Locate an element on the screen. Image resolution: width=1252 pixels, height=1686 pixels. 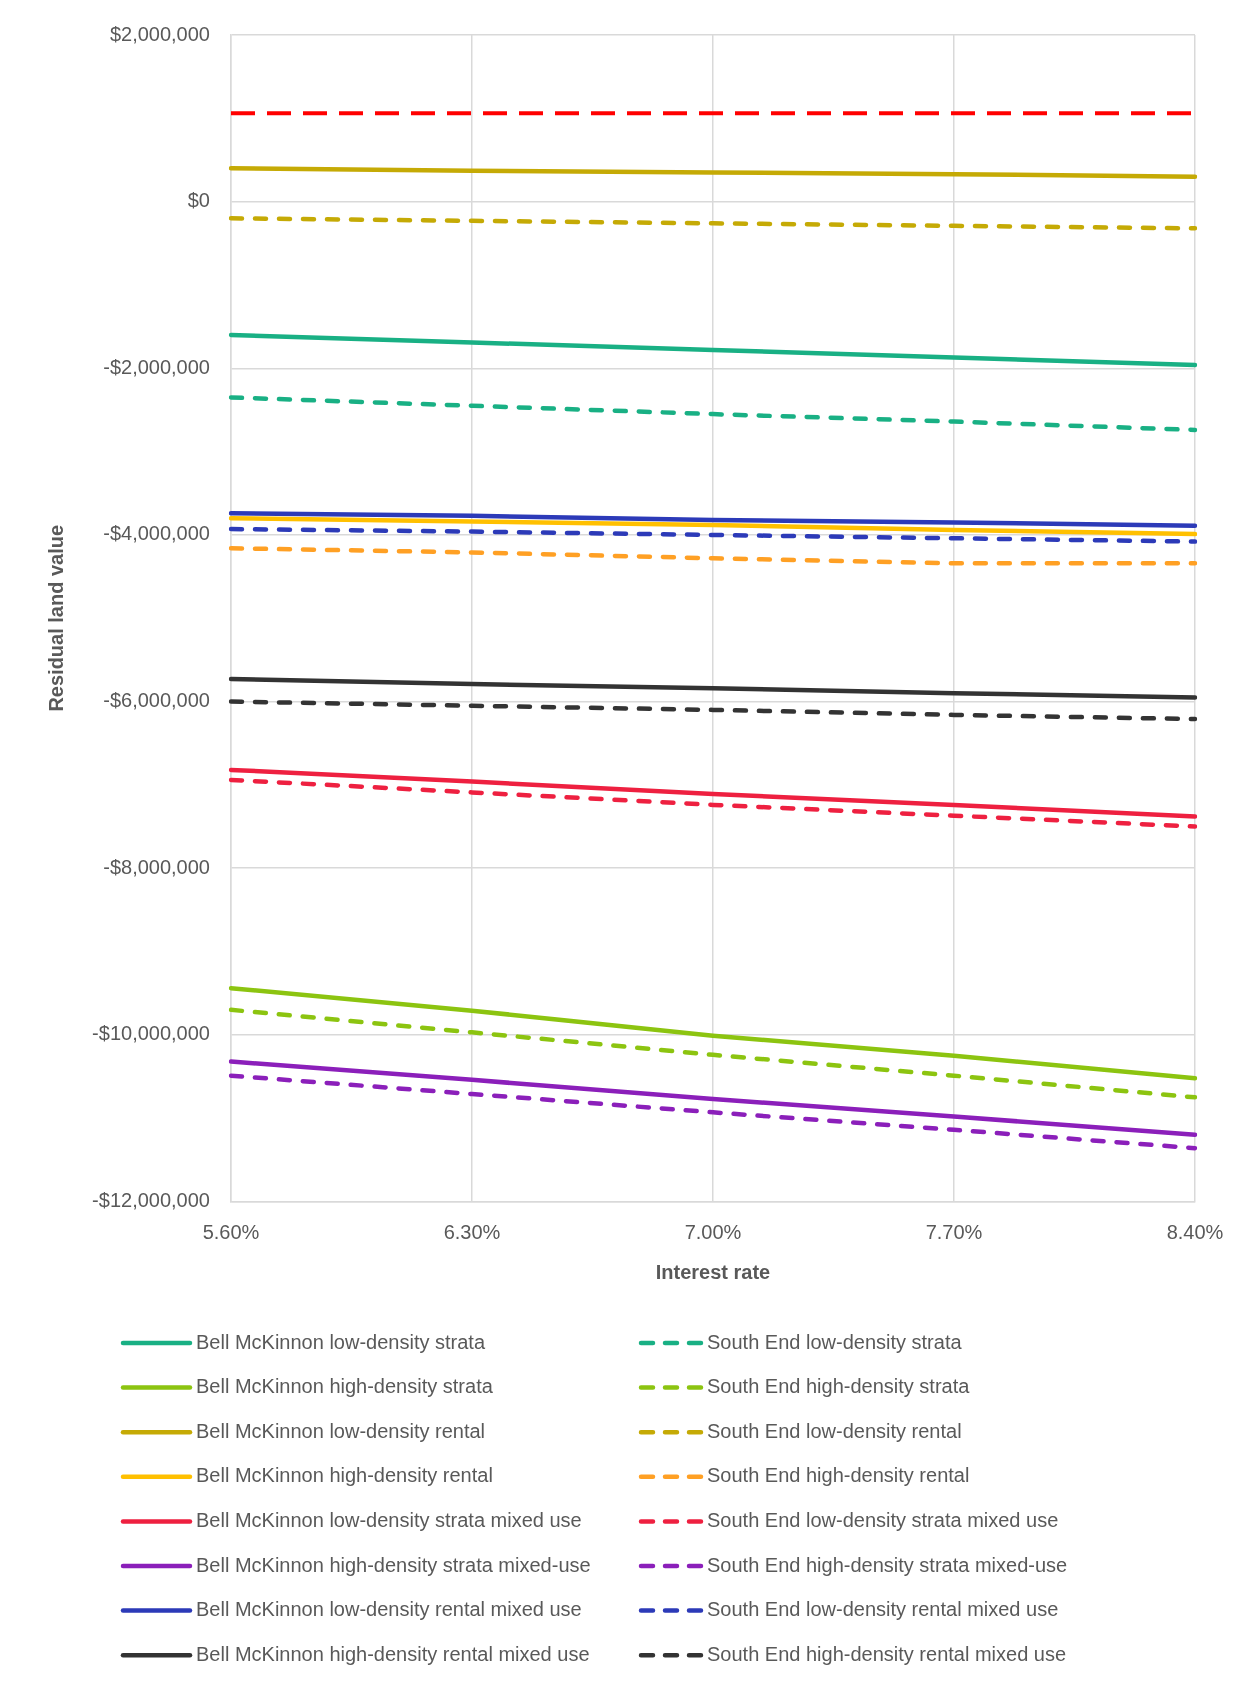
legend-label: Bell McKinnon high-density rental mixed use is located at coordinates (393, 1653).